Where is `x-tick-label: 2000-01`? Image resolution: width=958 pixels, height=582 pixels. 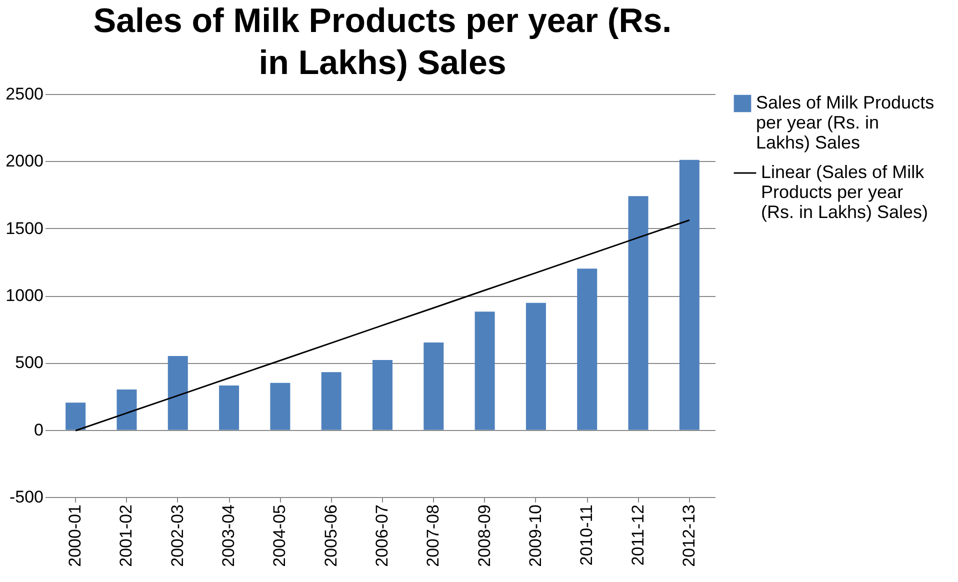
x-tick-label: 2000-01 is located at coordinates (75, 535).